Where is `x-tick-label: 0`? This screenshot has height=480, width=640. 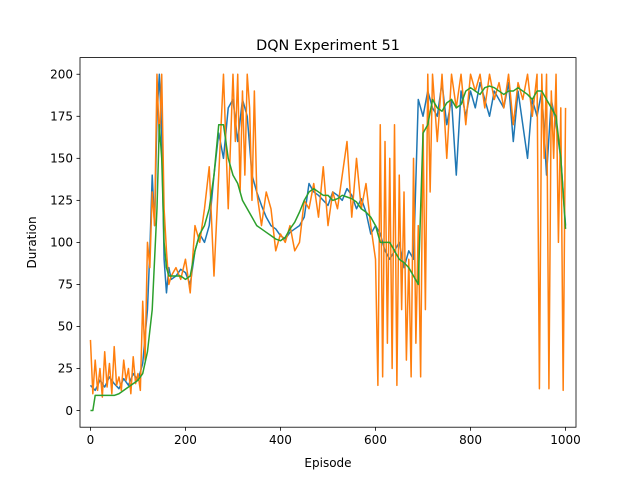
x-tick-label: 0 is located at coordinates (91, 440).